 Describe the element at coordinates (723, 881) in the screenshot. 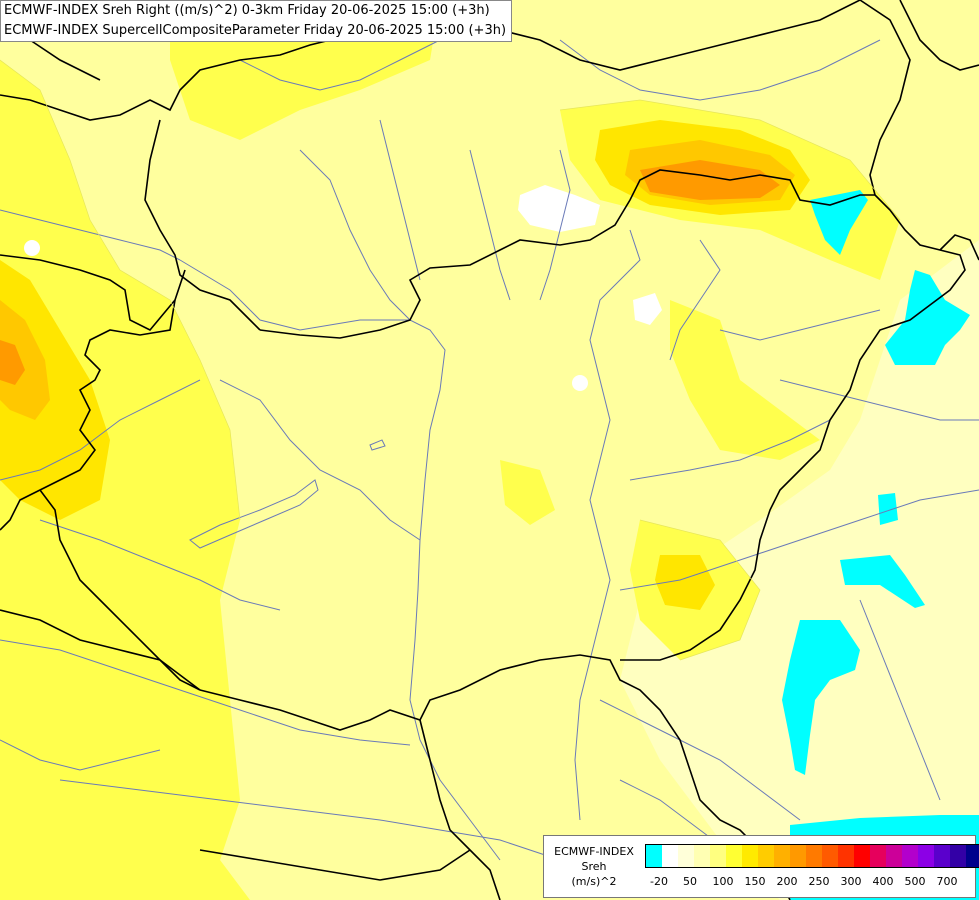

I see `legend-tick-label: 100` at that location.